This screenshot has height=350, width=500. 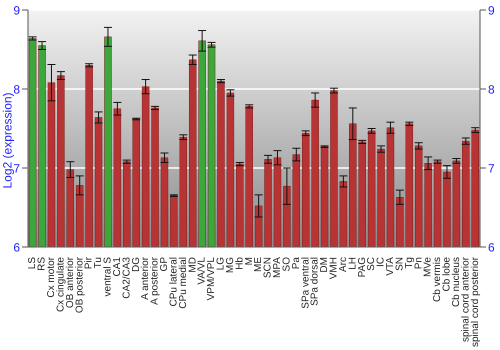 What do you see at coordinates (372, 264) in the screenshot?
I see `x-tick-label: SC` at bounding box center [372, 264].